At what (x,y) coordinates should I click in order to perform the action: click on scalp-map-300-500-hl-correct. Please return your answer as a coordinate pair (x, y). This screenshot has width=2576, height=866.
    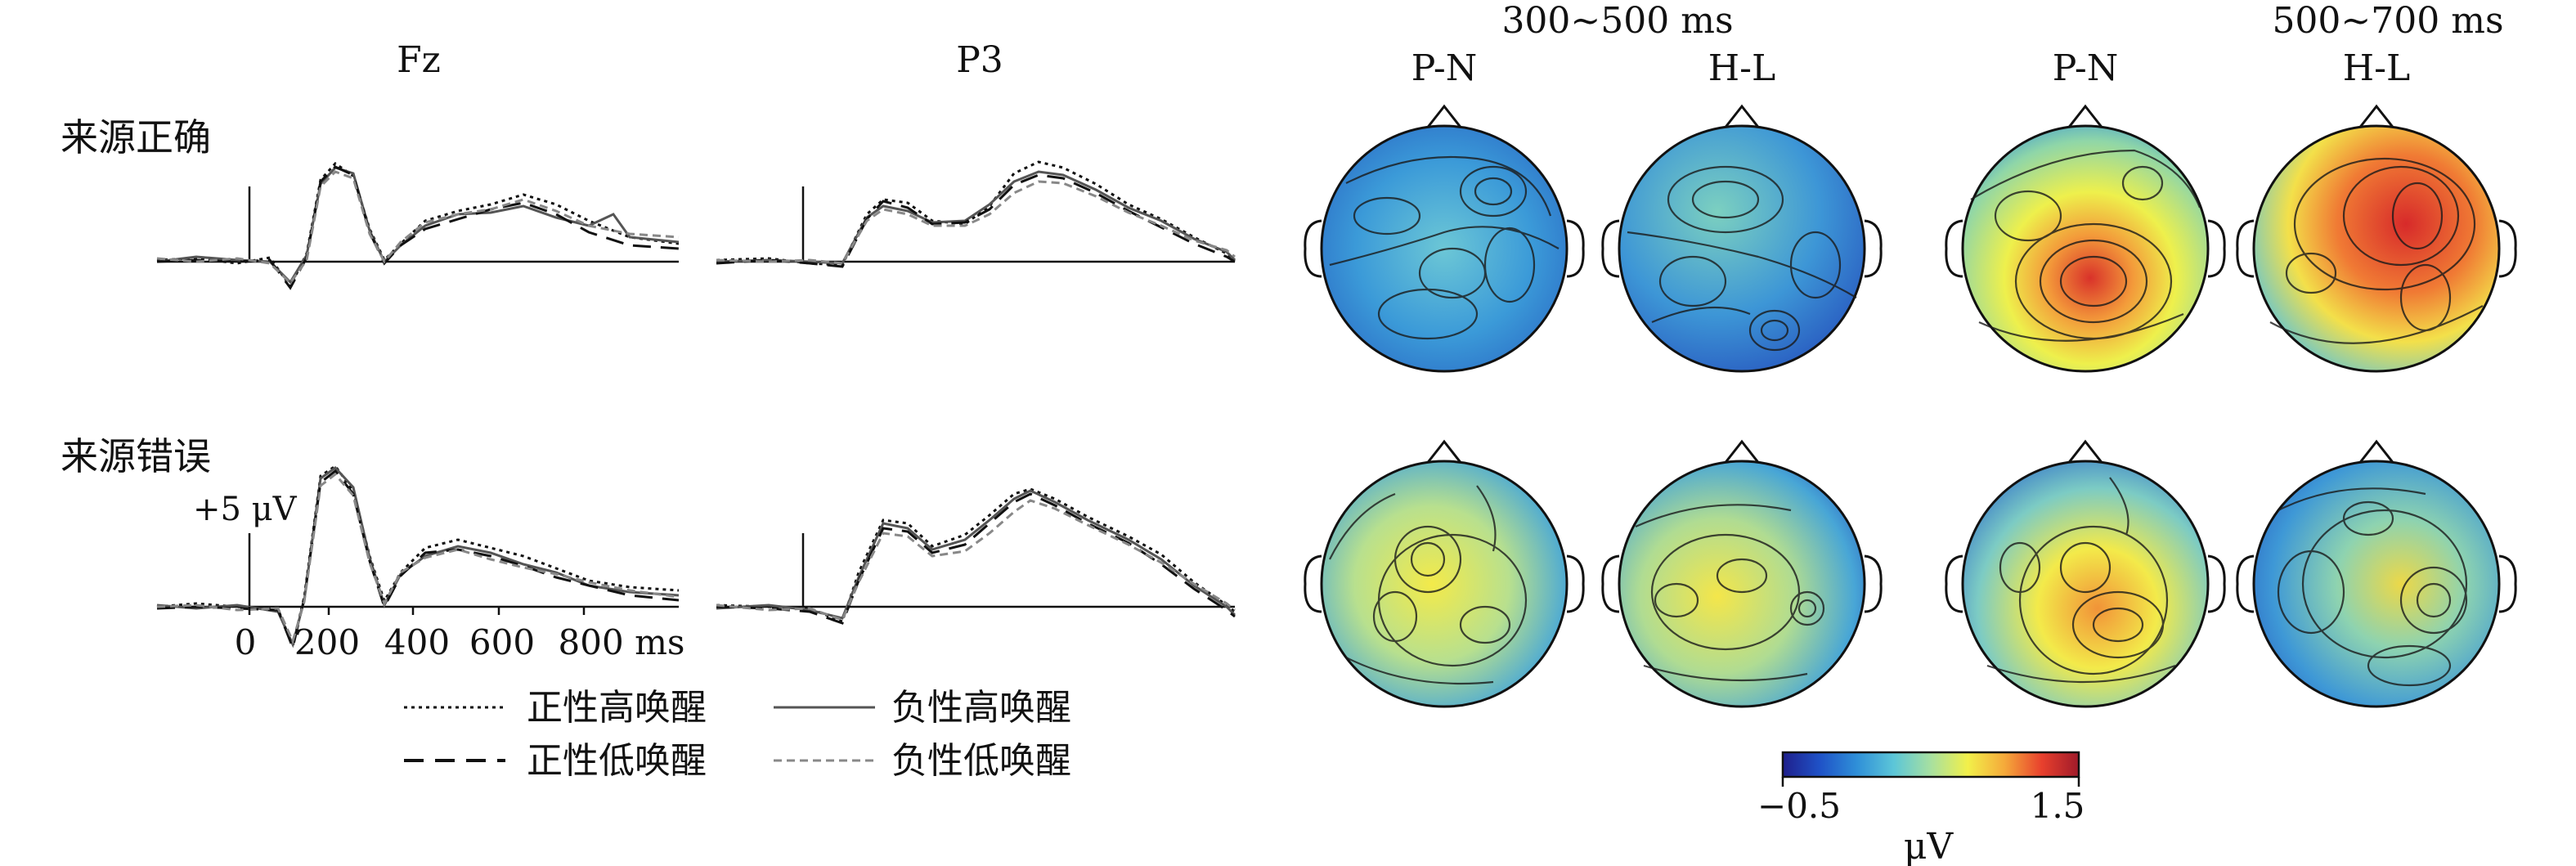
    Looking at the image, I should click on (1742, 238).